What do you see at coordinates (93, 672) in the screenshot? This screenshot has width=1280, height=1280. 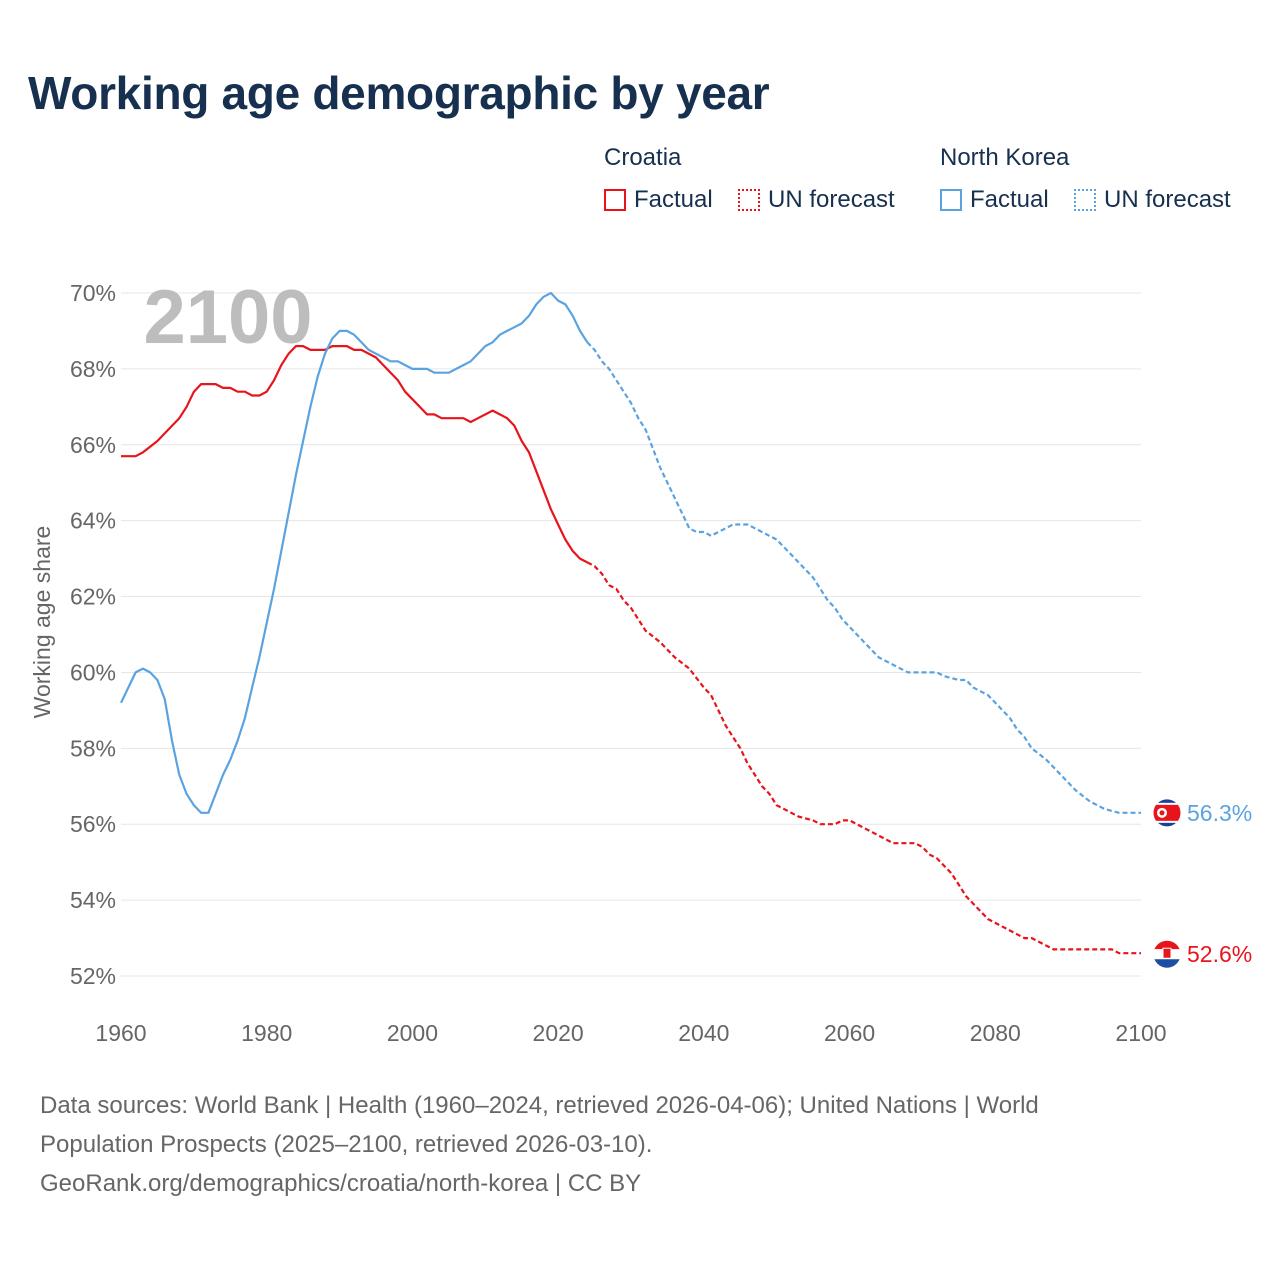 I see `y-tick-label: 60%` at bounding box center [93, 672].